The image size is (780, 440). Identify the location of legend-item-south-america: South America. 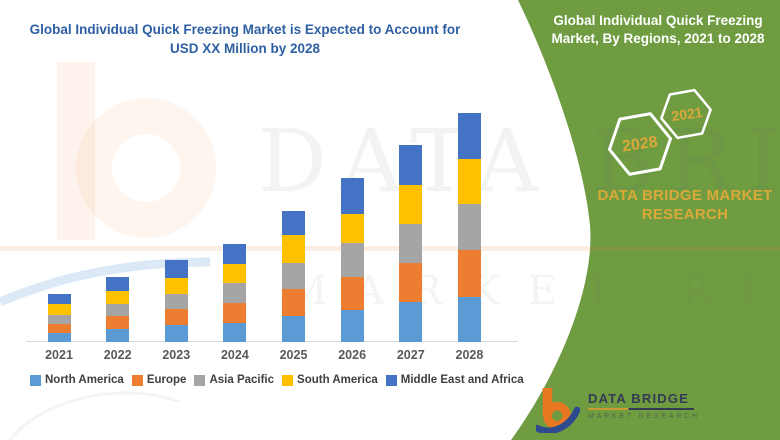
(330, 380).